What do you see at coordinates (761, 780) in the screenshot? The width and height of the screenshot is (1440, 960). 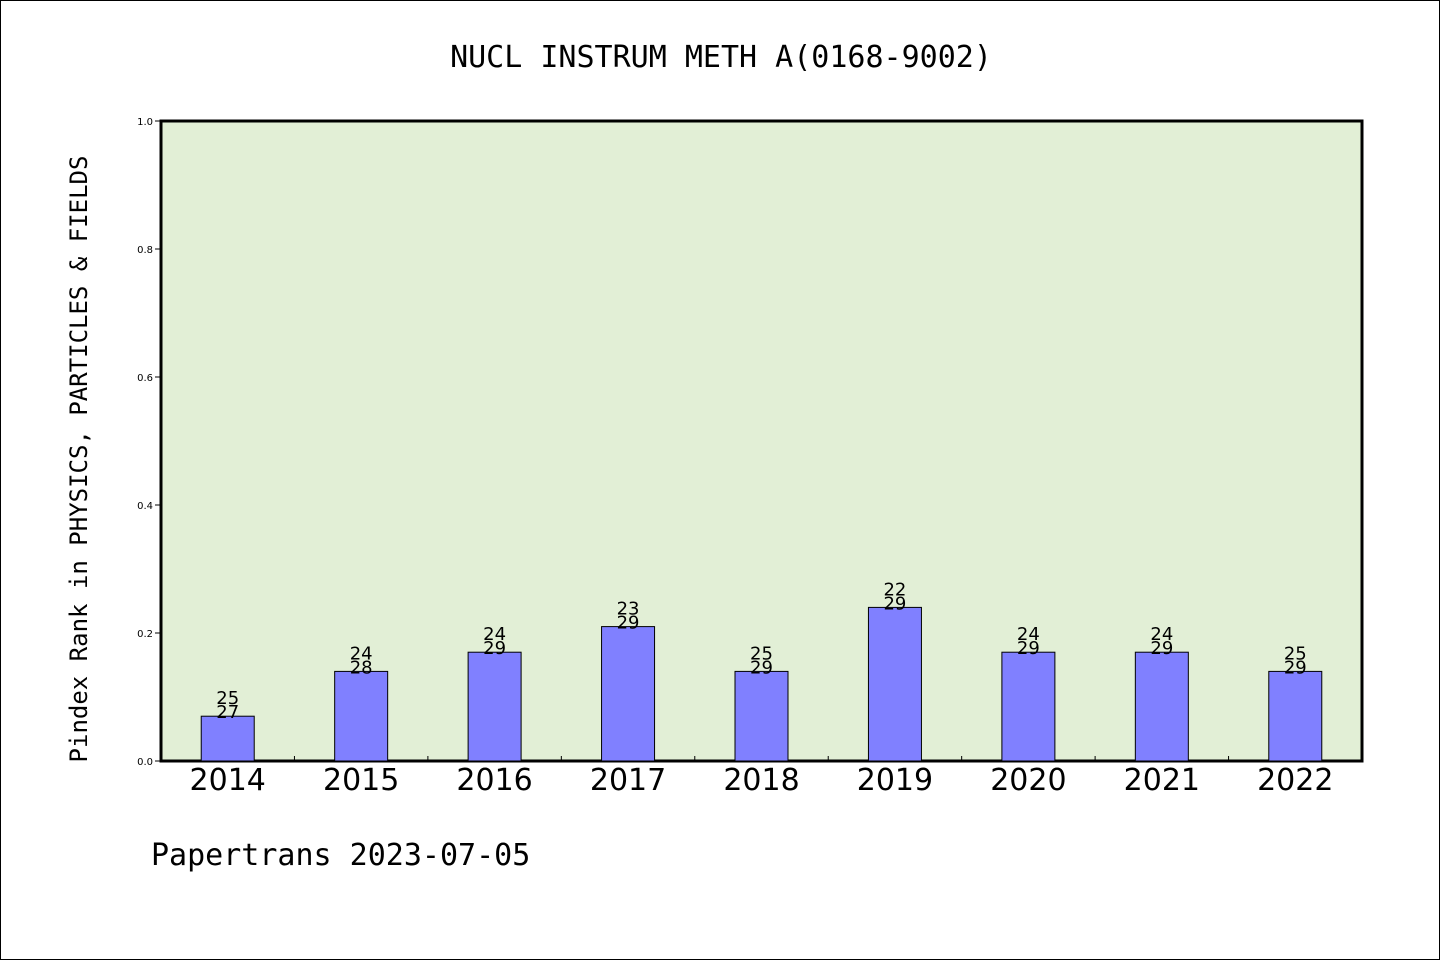 I see `x-tick-label: 2018` at bounding box center [761, 780].